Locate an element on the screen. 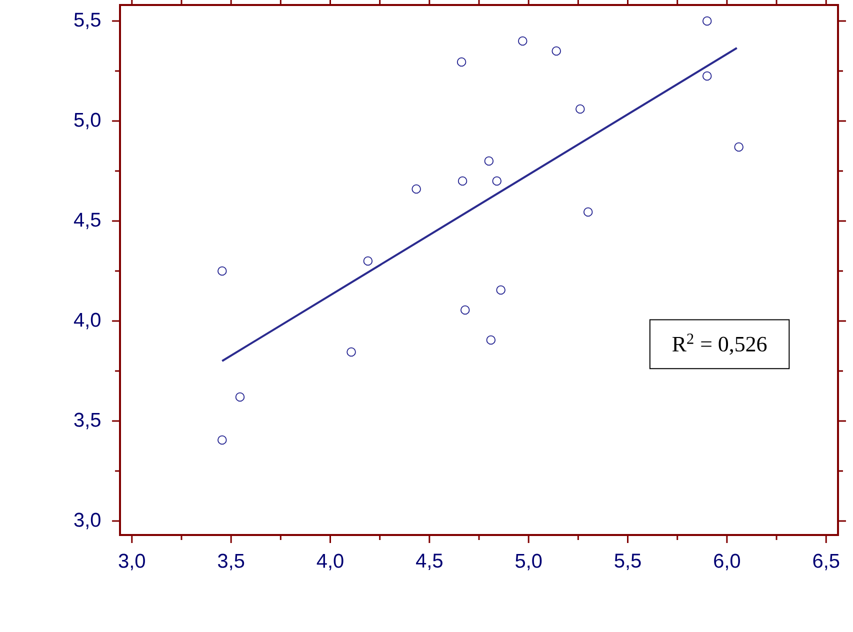 The height and width of the screenshot is (632, 853). y-tick-label: 3,0 is located at coordinates (87, 521).